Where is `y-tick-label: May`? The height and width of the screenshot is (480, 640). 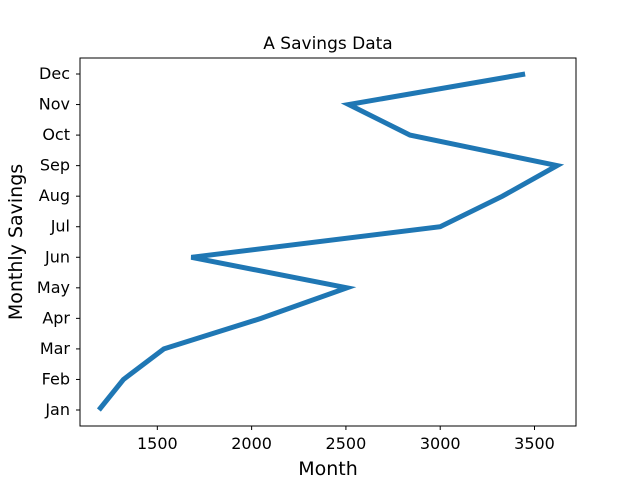 y-tick-label: May is located at coordinates (53, 287).